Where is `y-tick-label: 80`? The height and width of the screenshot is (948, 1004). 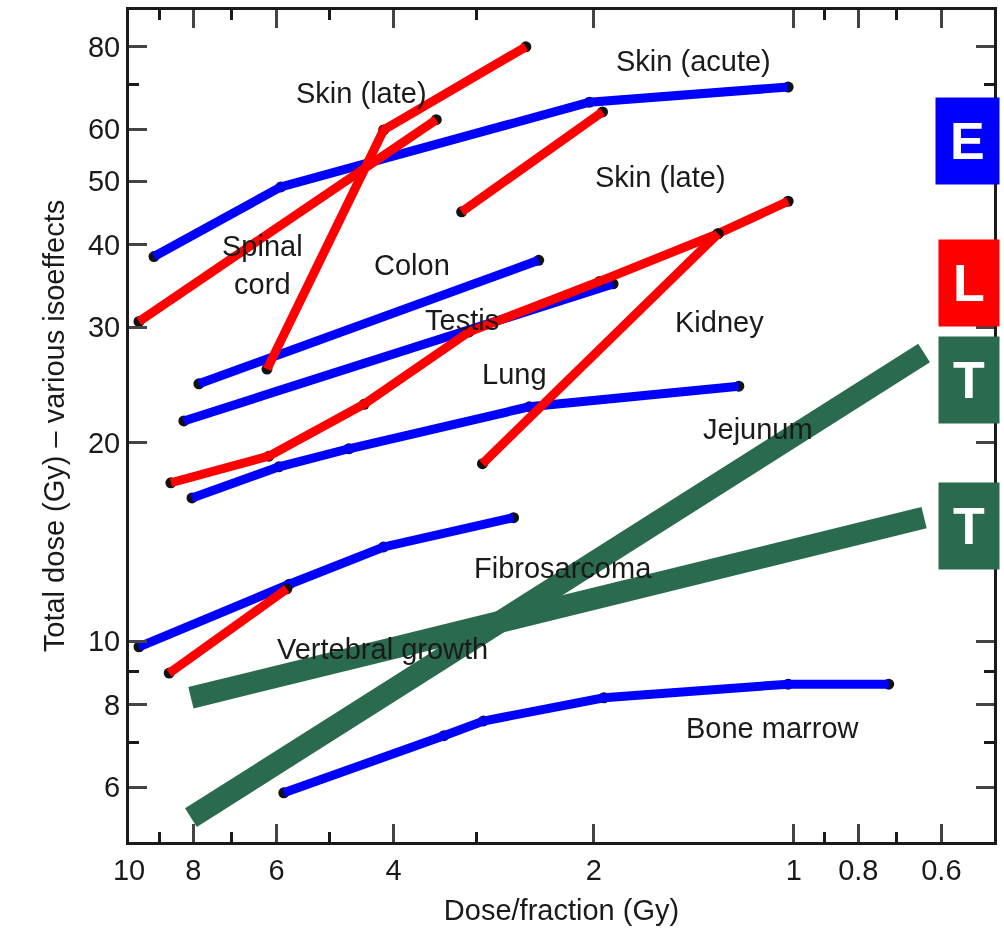
y-tick-label: 80 is located at coordinates (104, 46).